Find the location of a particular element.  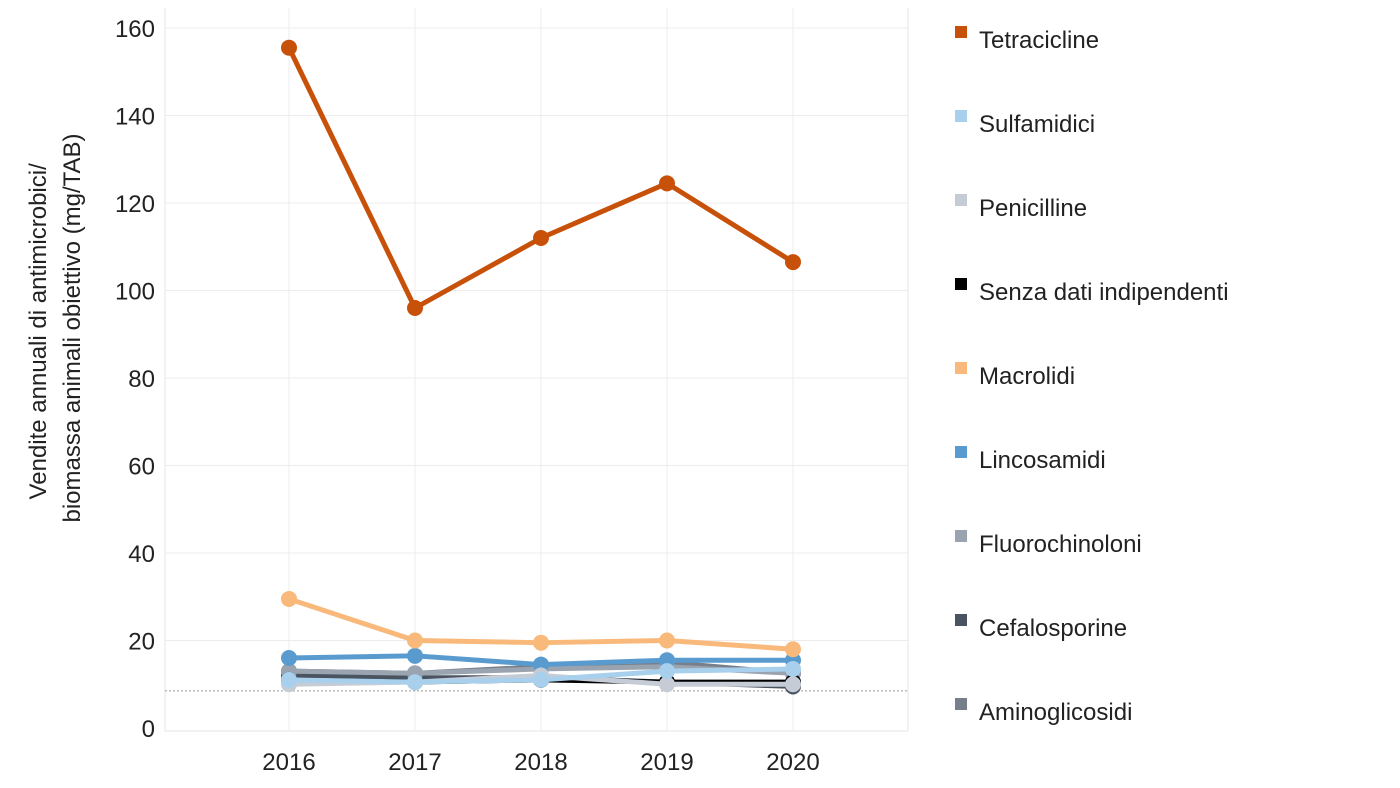

x-tick-label: 2020 is located at coordinates (792, 762).